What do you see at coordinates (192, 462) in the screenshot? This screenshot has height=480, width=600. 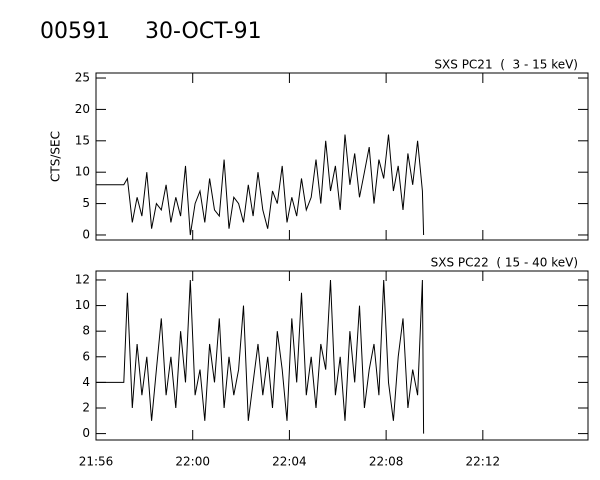 I see `x-tick-label: 22:00` at bounding box center [192, 462].